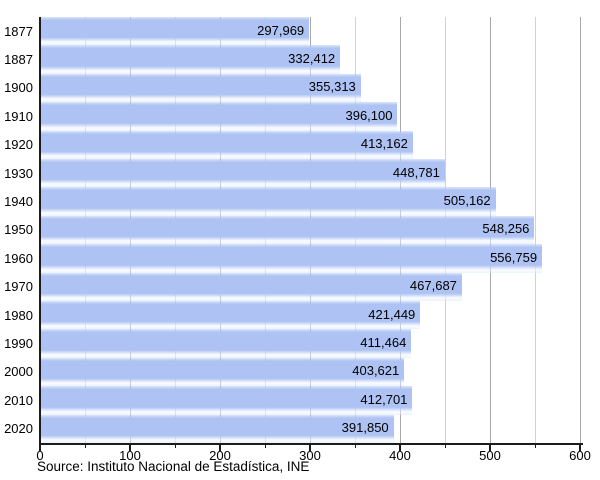 Image resolution: width=600 pixels, height=480 pixels. Describe the element at coordinates (384, 144) in the screenshot. I see `bar-value-label: 413,162` at that location.